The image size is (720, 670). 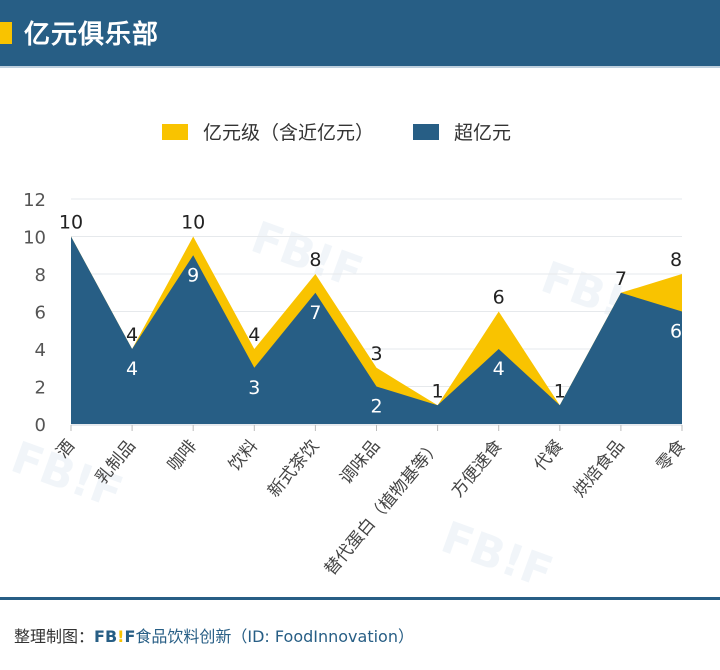 What do you see at coordinates (671, 455) in the screenshot?
I see `x-category-label: 零食` at bounding box center [671, 455].